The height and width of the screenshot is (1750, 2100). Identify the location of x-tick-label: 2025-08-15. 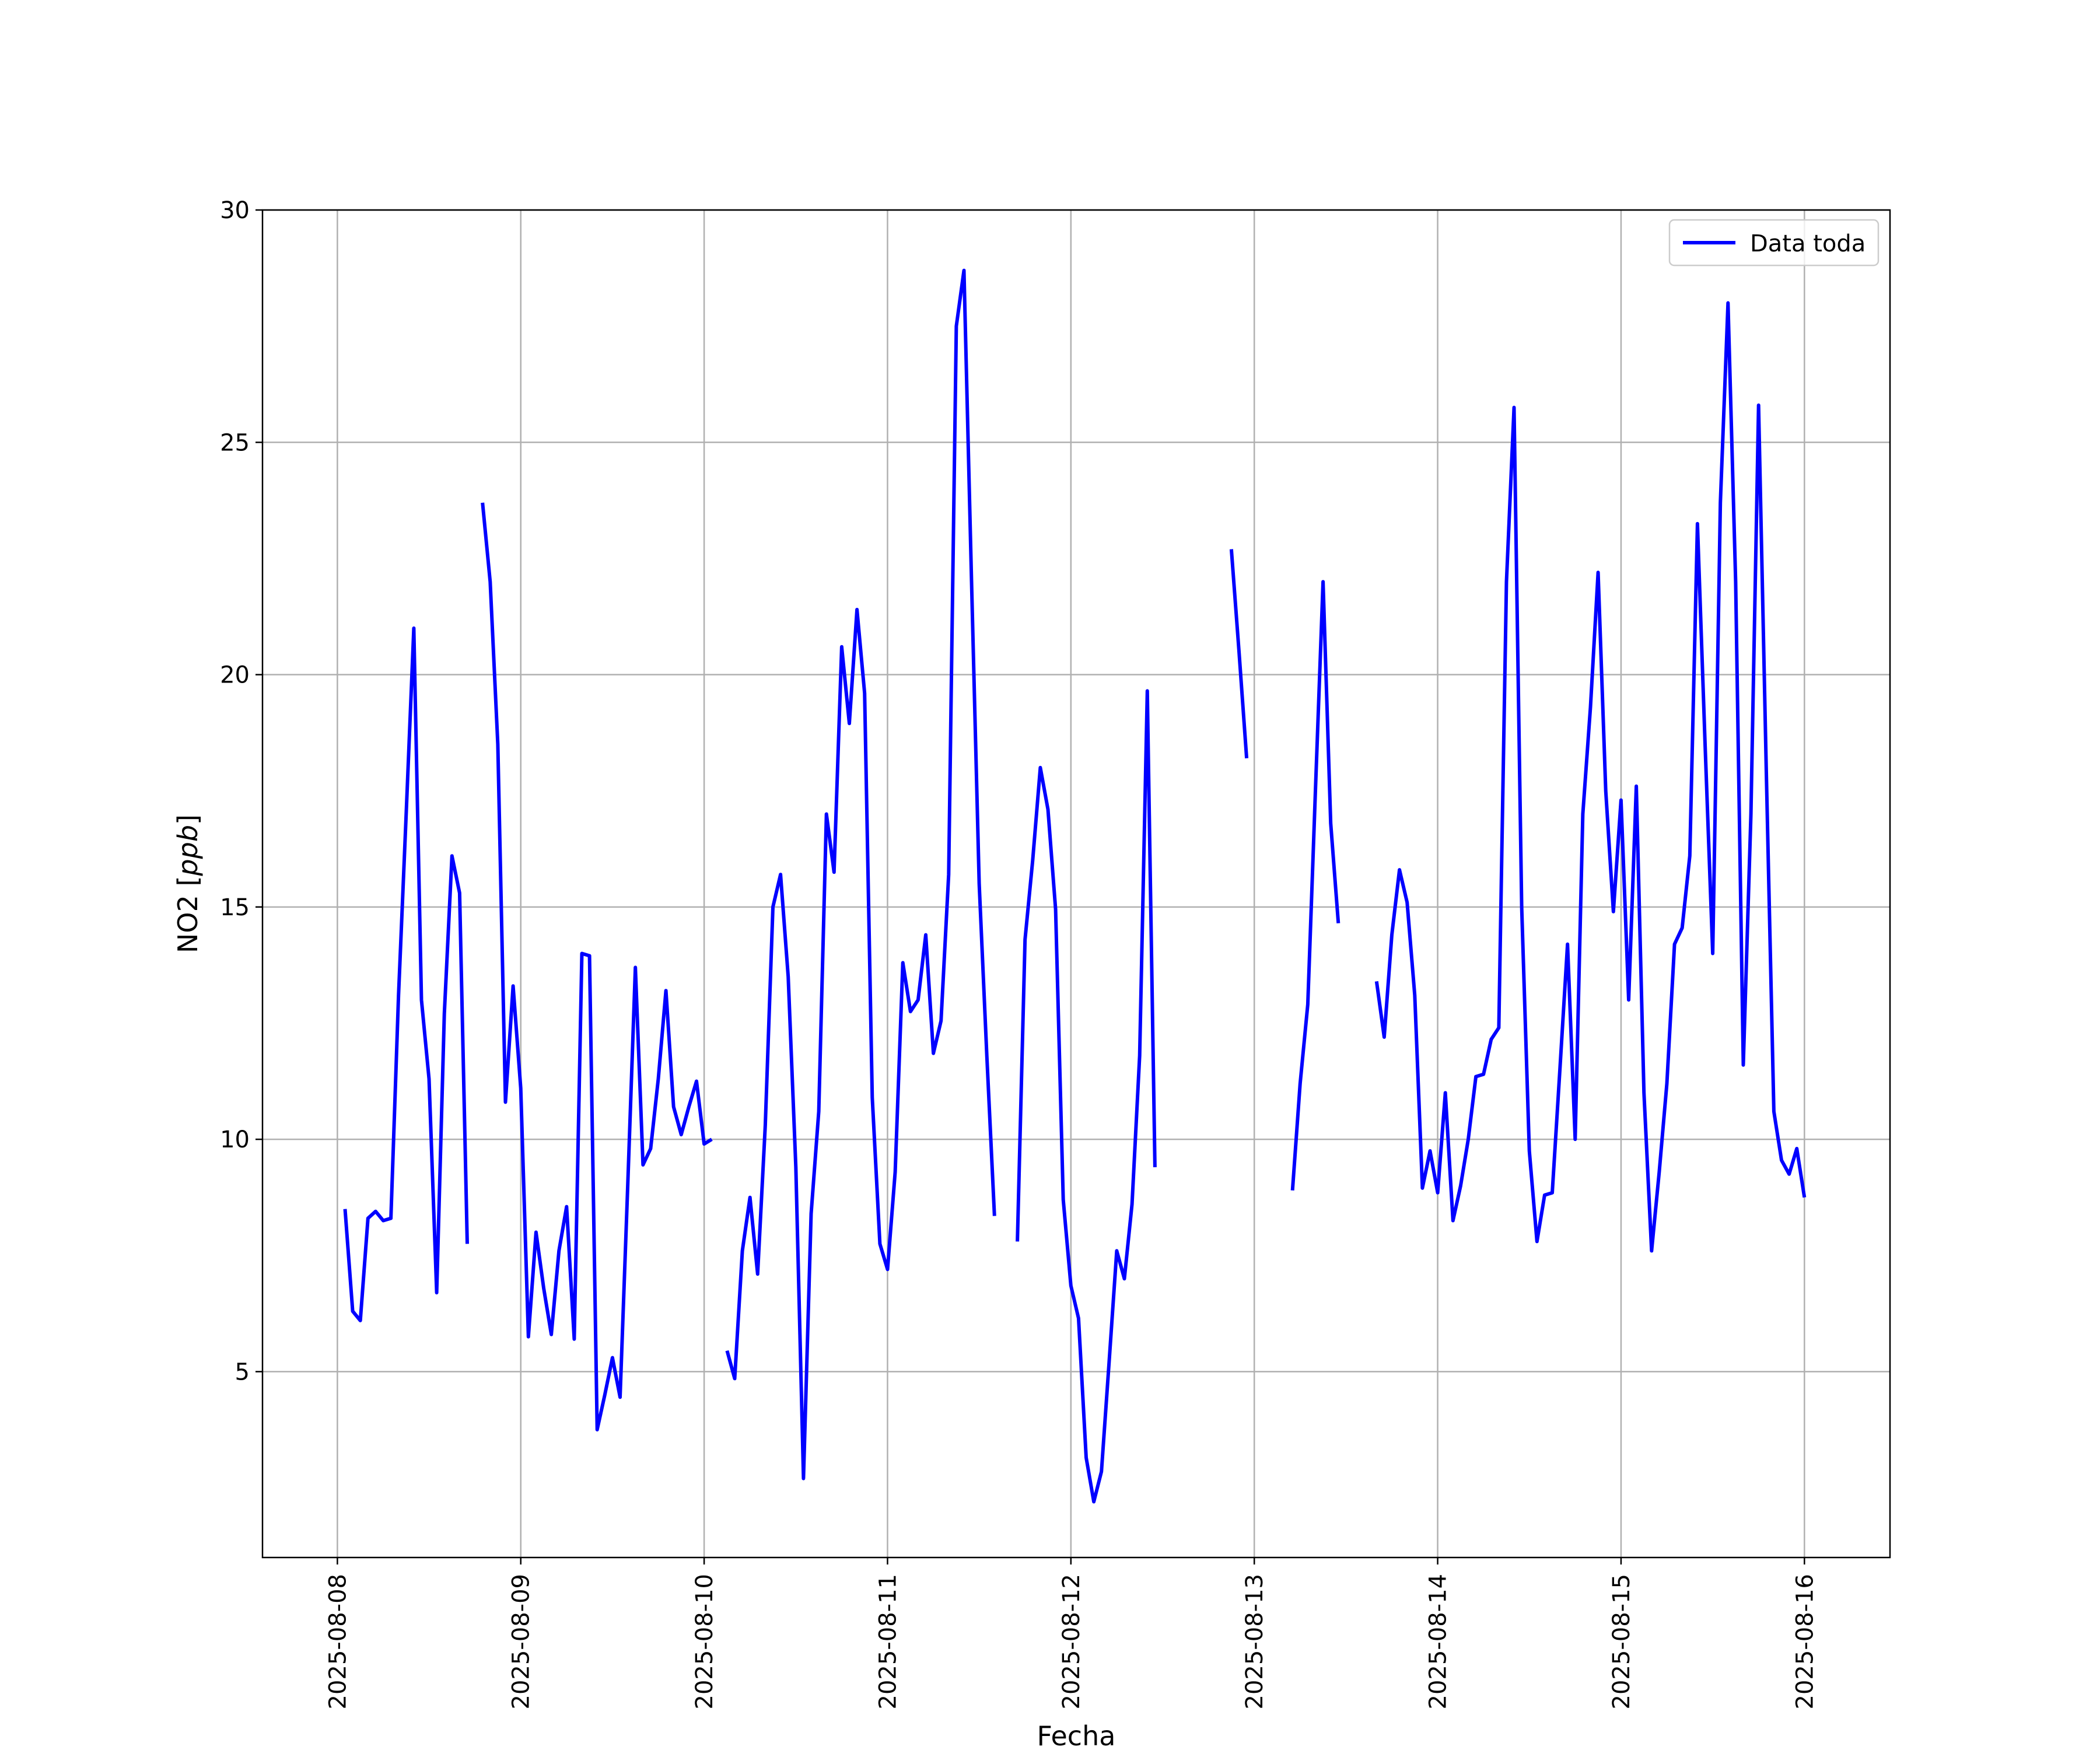
(1622, 1641).